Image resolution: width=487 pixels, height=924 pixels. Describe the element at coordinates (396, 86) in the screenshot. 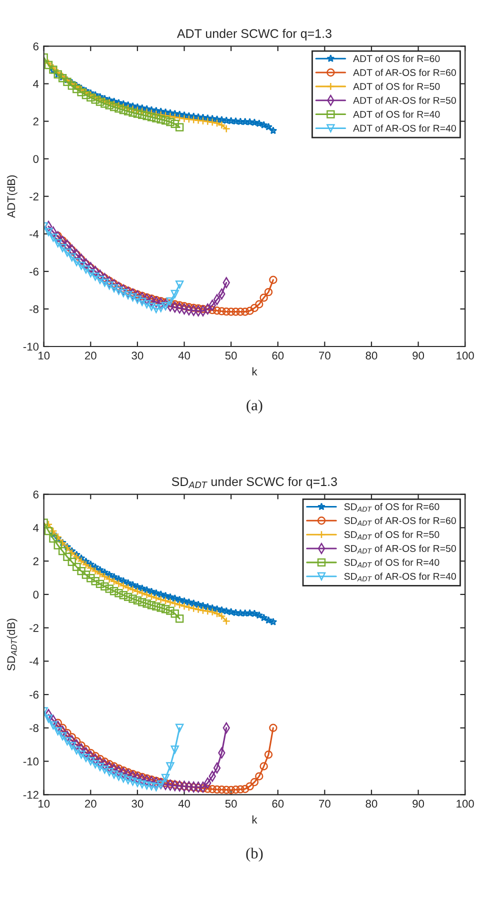

I see `legend-label: ADT of OS for R=50` at that location.